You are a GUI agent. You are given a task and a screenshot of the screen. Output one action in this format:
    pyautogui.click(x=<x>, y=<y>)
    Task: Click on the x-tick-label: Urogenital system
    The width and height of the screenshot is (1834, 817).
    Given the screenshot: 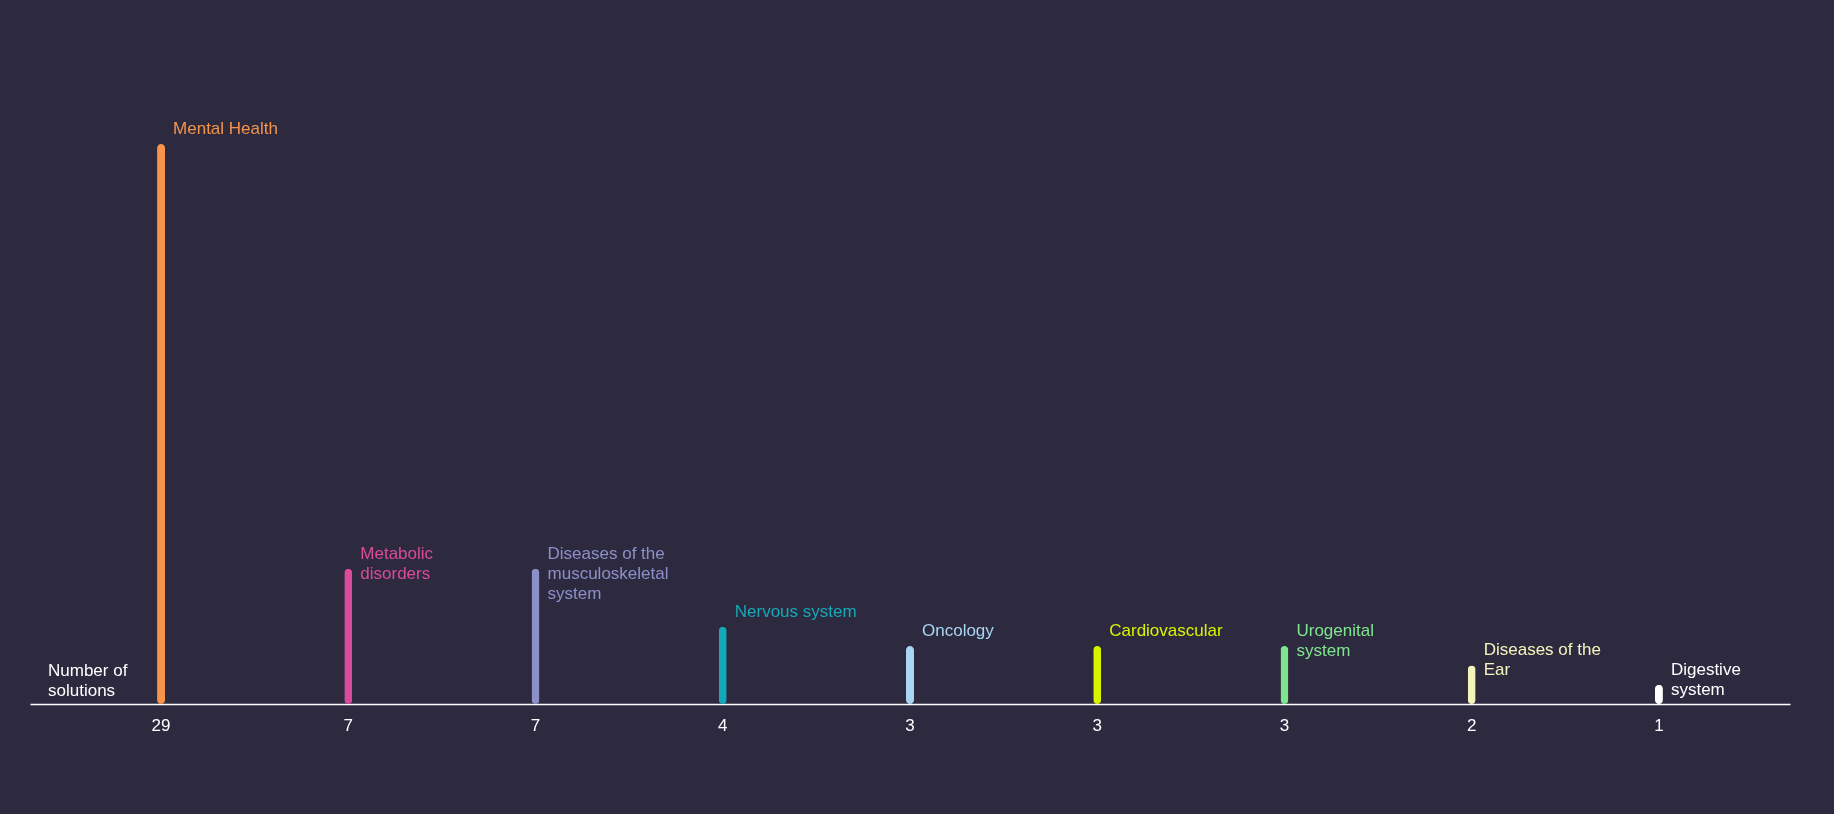 What is the action you would take?
    pyautogui.click(x=1335, y=641)
    